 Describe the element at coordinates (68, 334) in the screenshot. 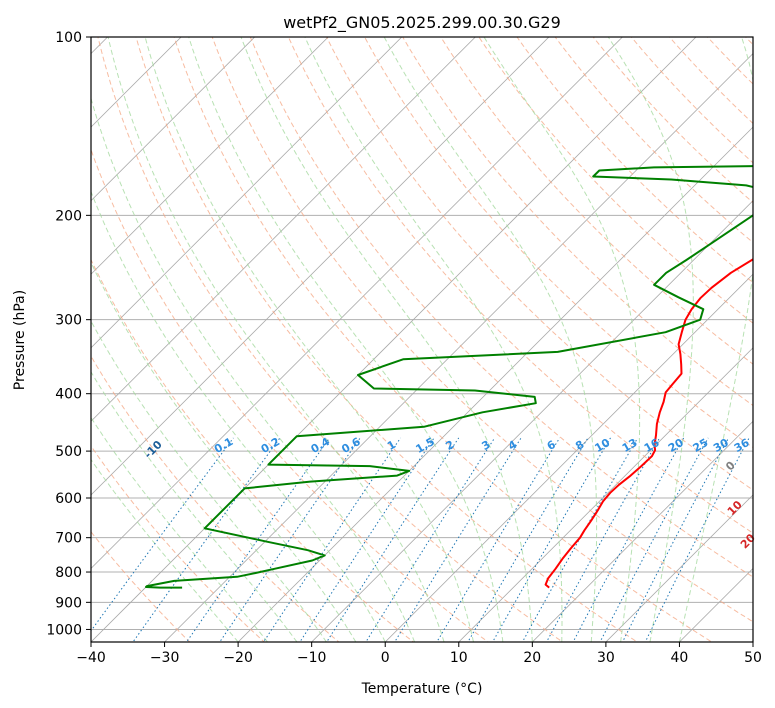

I see `y-axis-ticks: 100 200 300 400 500 600 700 800 900 1000` at that location.